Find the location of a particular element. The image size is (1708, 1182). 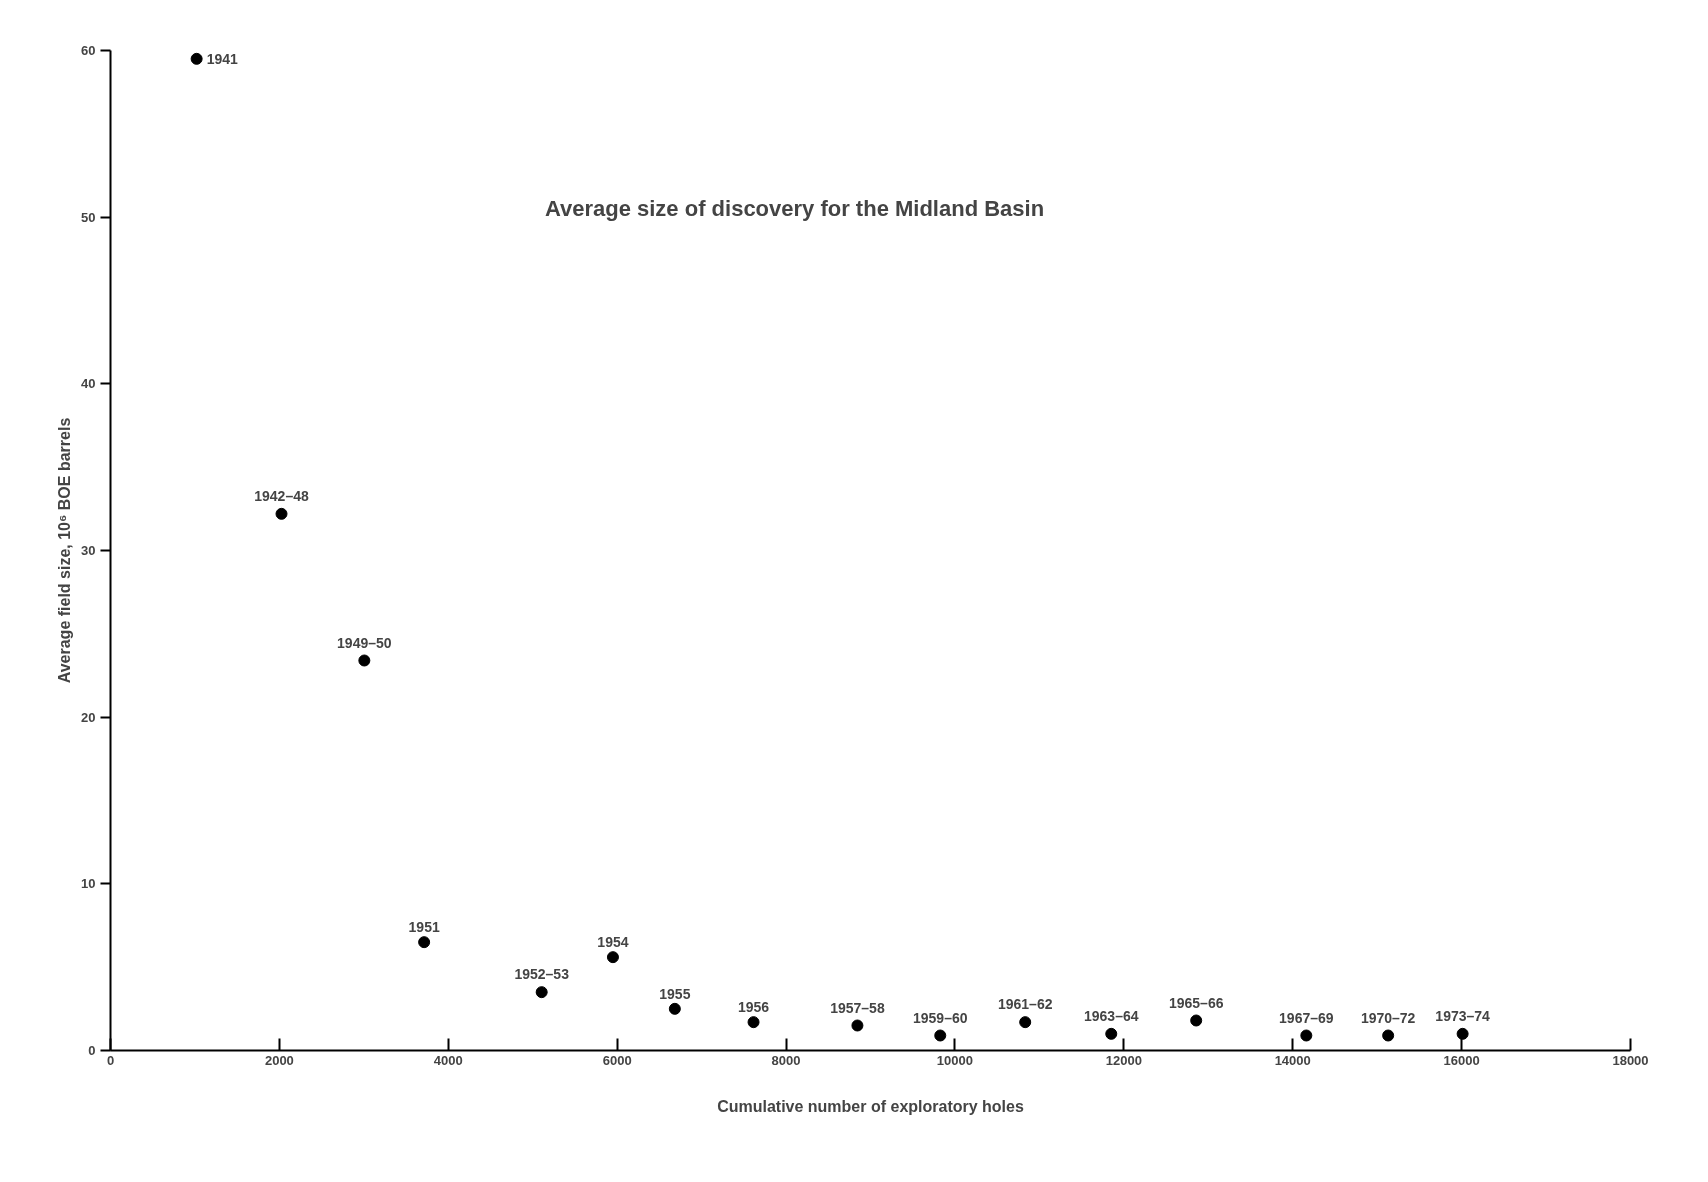

y-tick-label: 10 is located at coordinates (88, 884).